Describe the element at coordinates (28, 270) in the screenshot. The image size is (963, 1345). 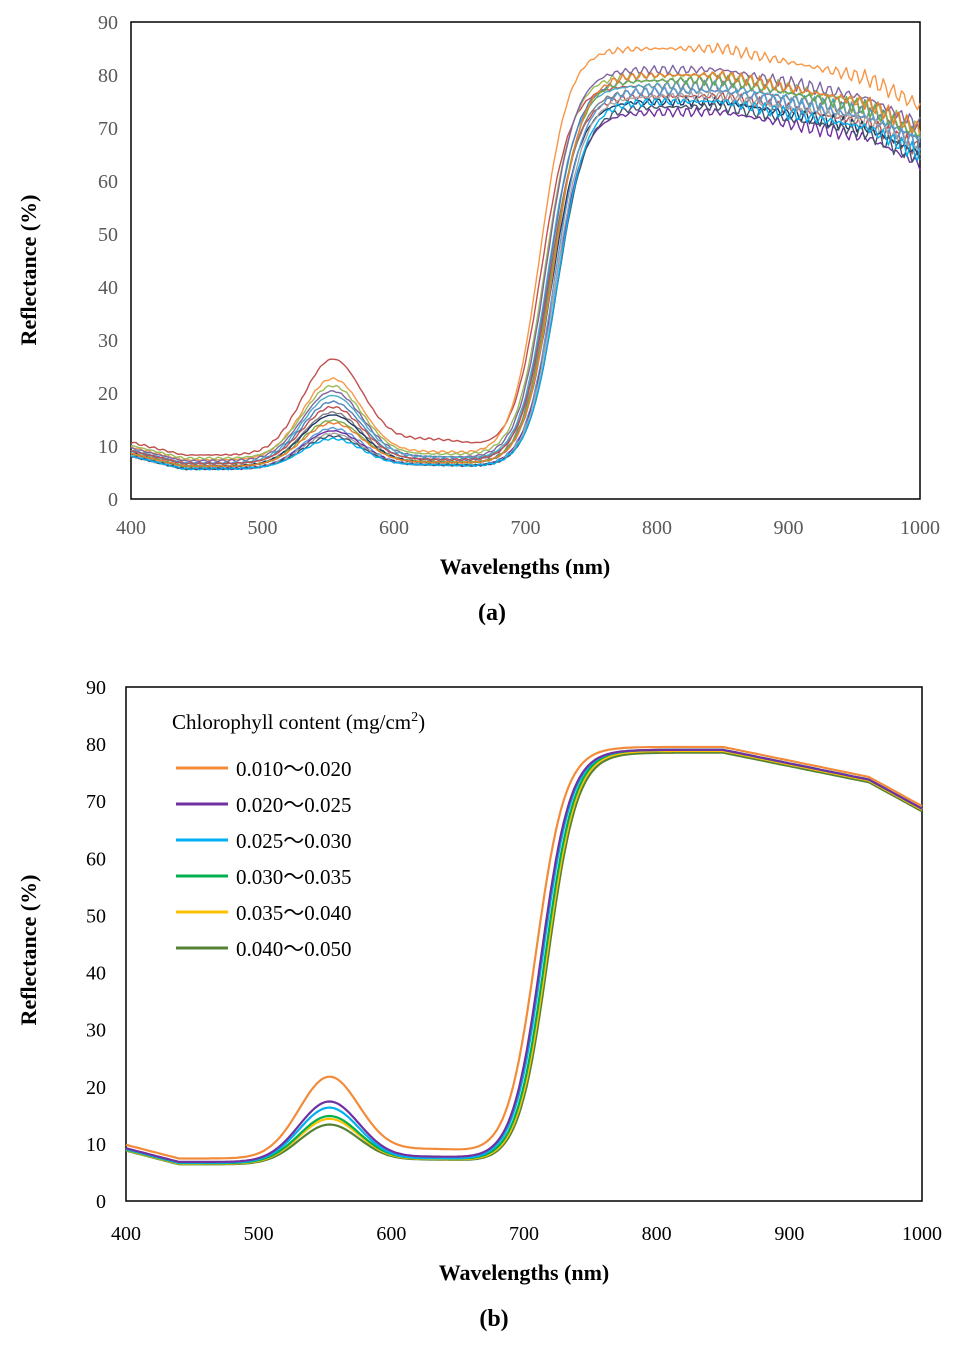
I see `panel-a-ylabel: Reflectance (%)` at that location.